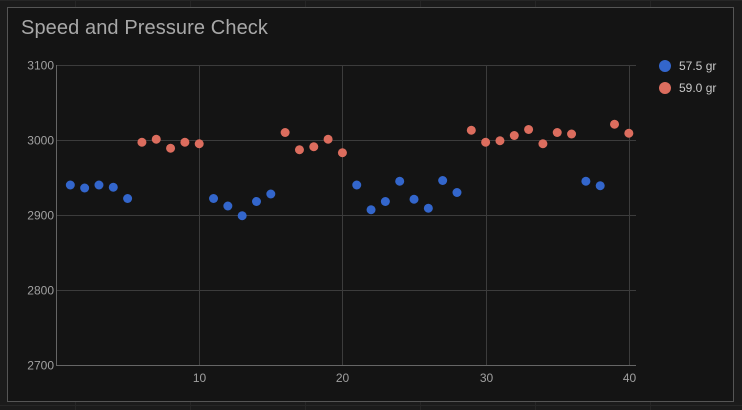  Describe the element at coordinates (697, 66) in the screenshot. I see `legend-label: 57.5 gr` at that location.